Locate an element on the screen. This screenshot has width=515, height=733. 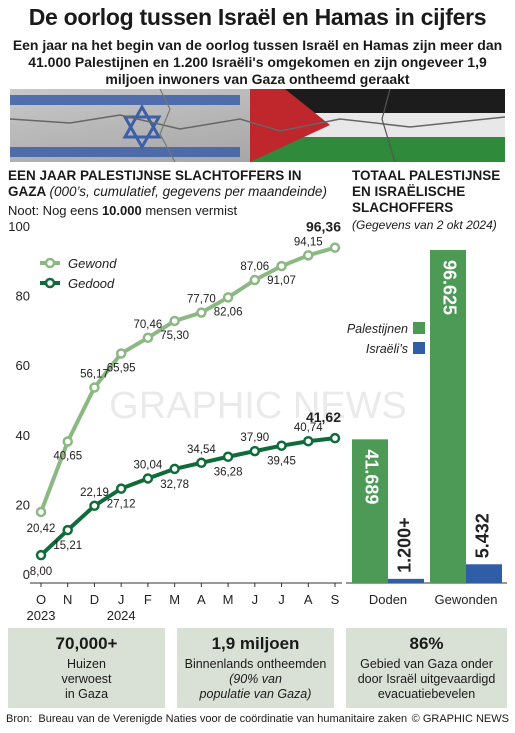
stat-line: Huizen is located at coordinates (86, 664).